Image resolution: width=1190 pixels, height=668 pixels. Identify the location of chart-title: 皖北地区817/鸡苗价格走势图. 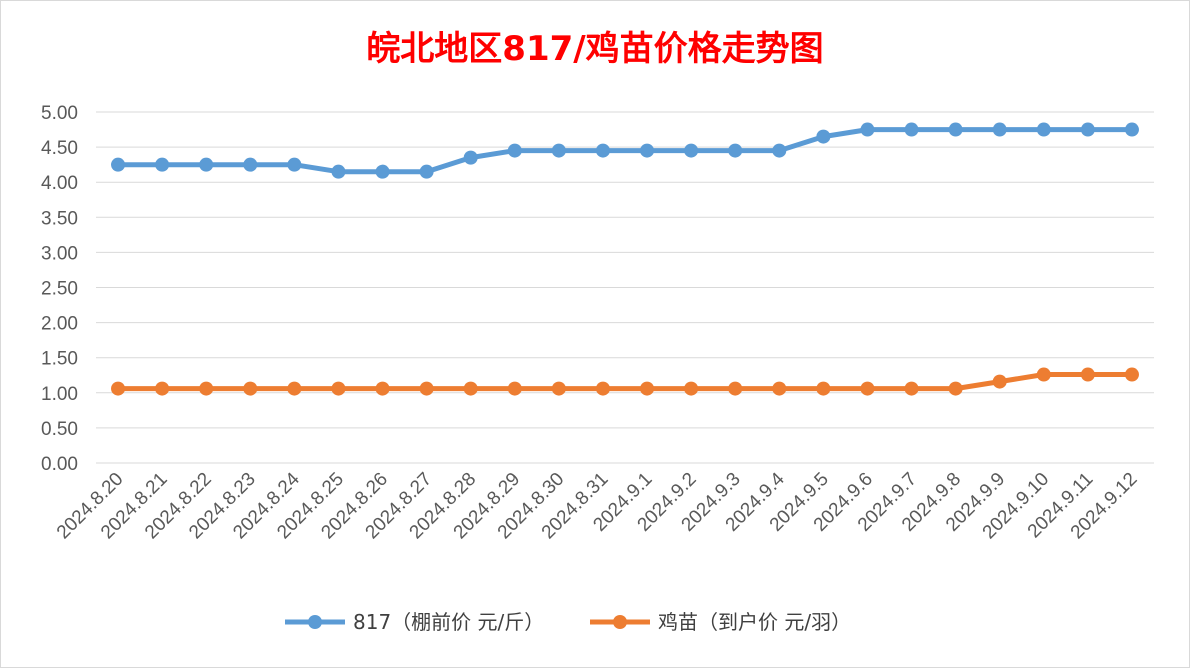
(594, 49).